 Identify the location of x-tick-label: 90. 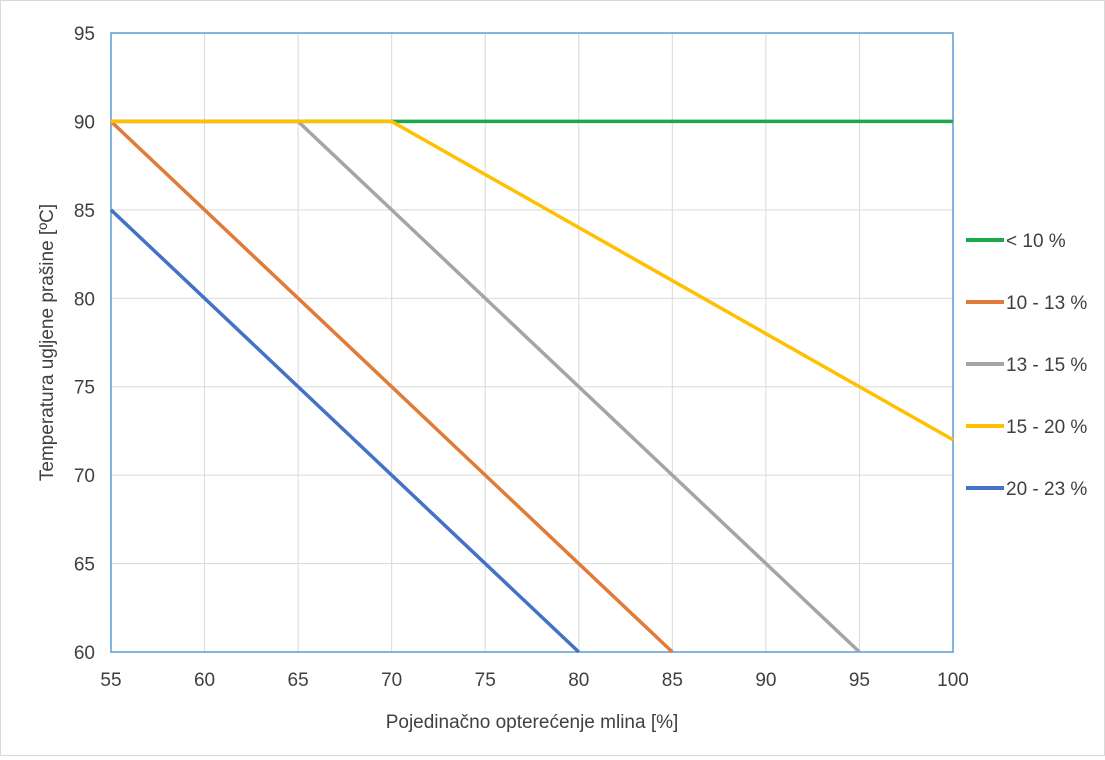
(765, 680).